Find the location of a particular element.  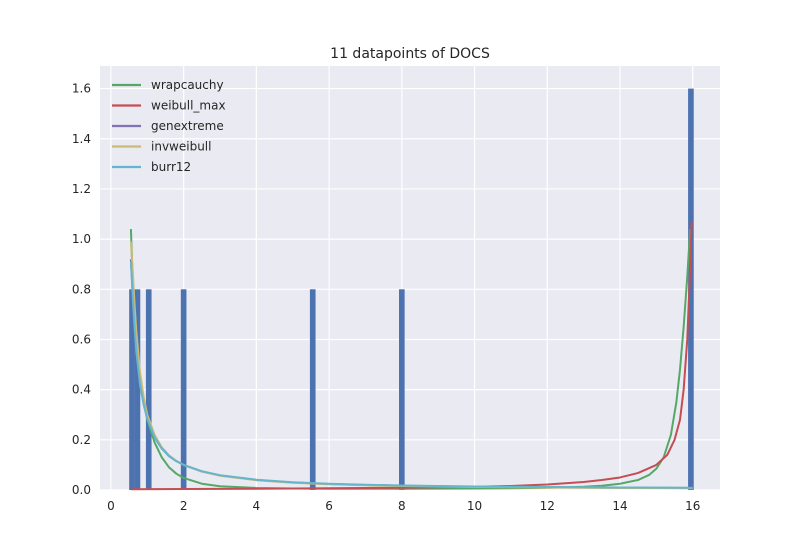

x-tick-label: 16 is located at coordinates (692, 506).